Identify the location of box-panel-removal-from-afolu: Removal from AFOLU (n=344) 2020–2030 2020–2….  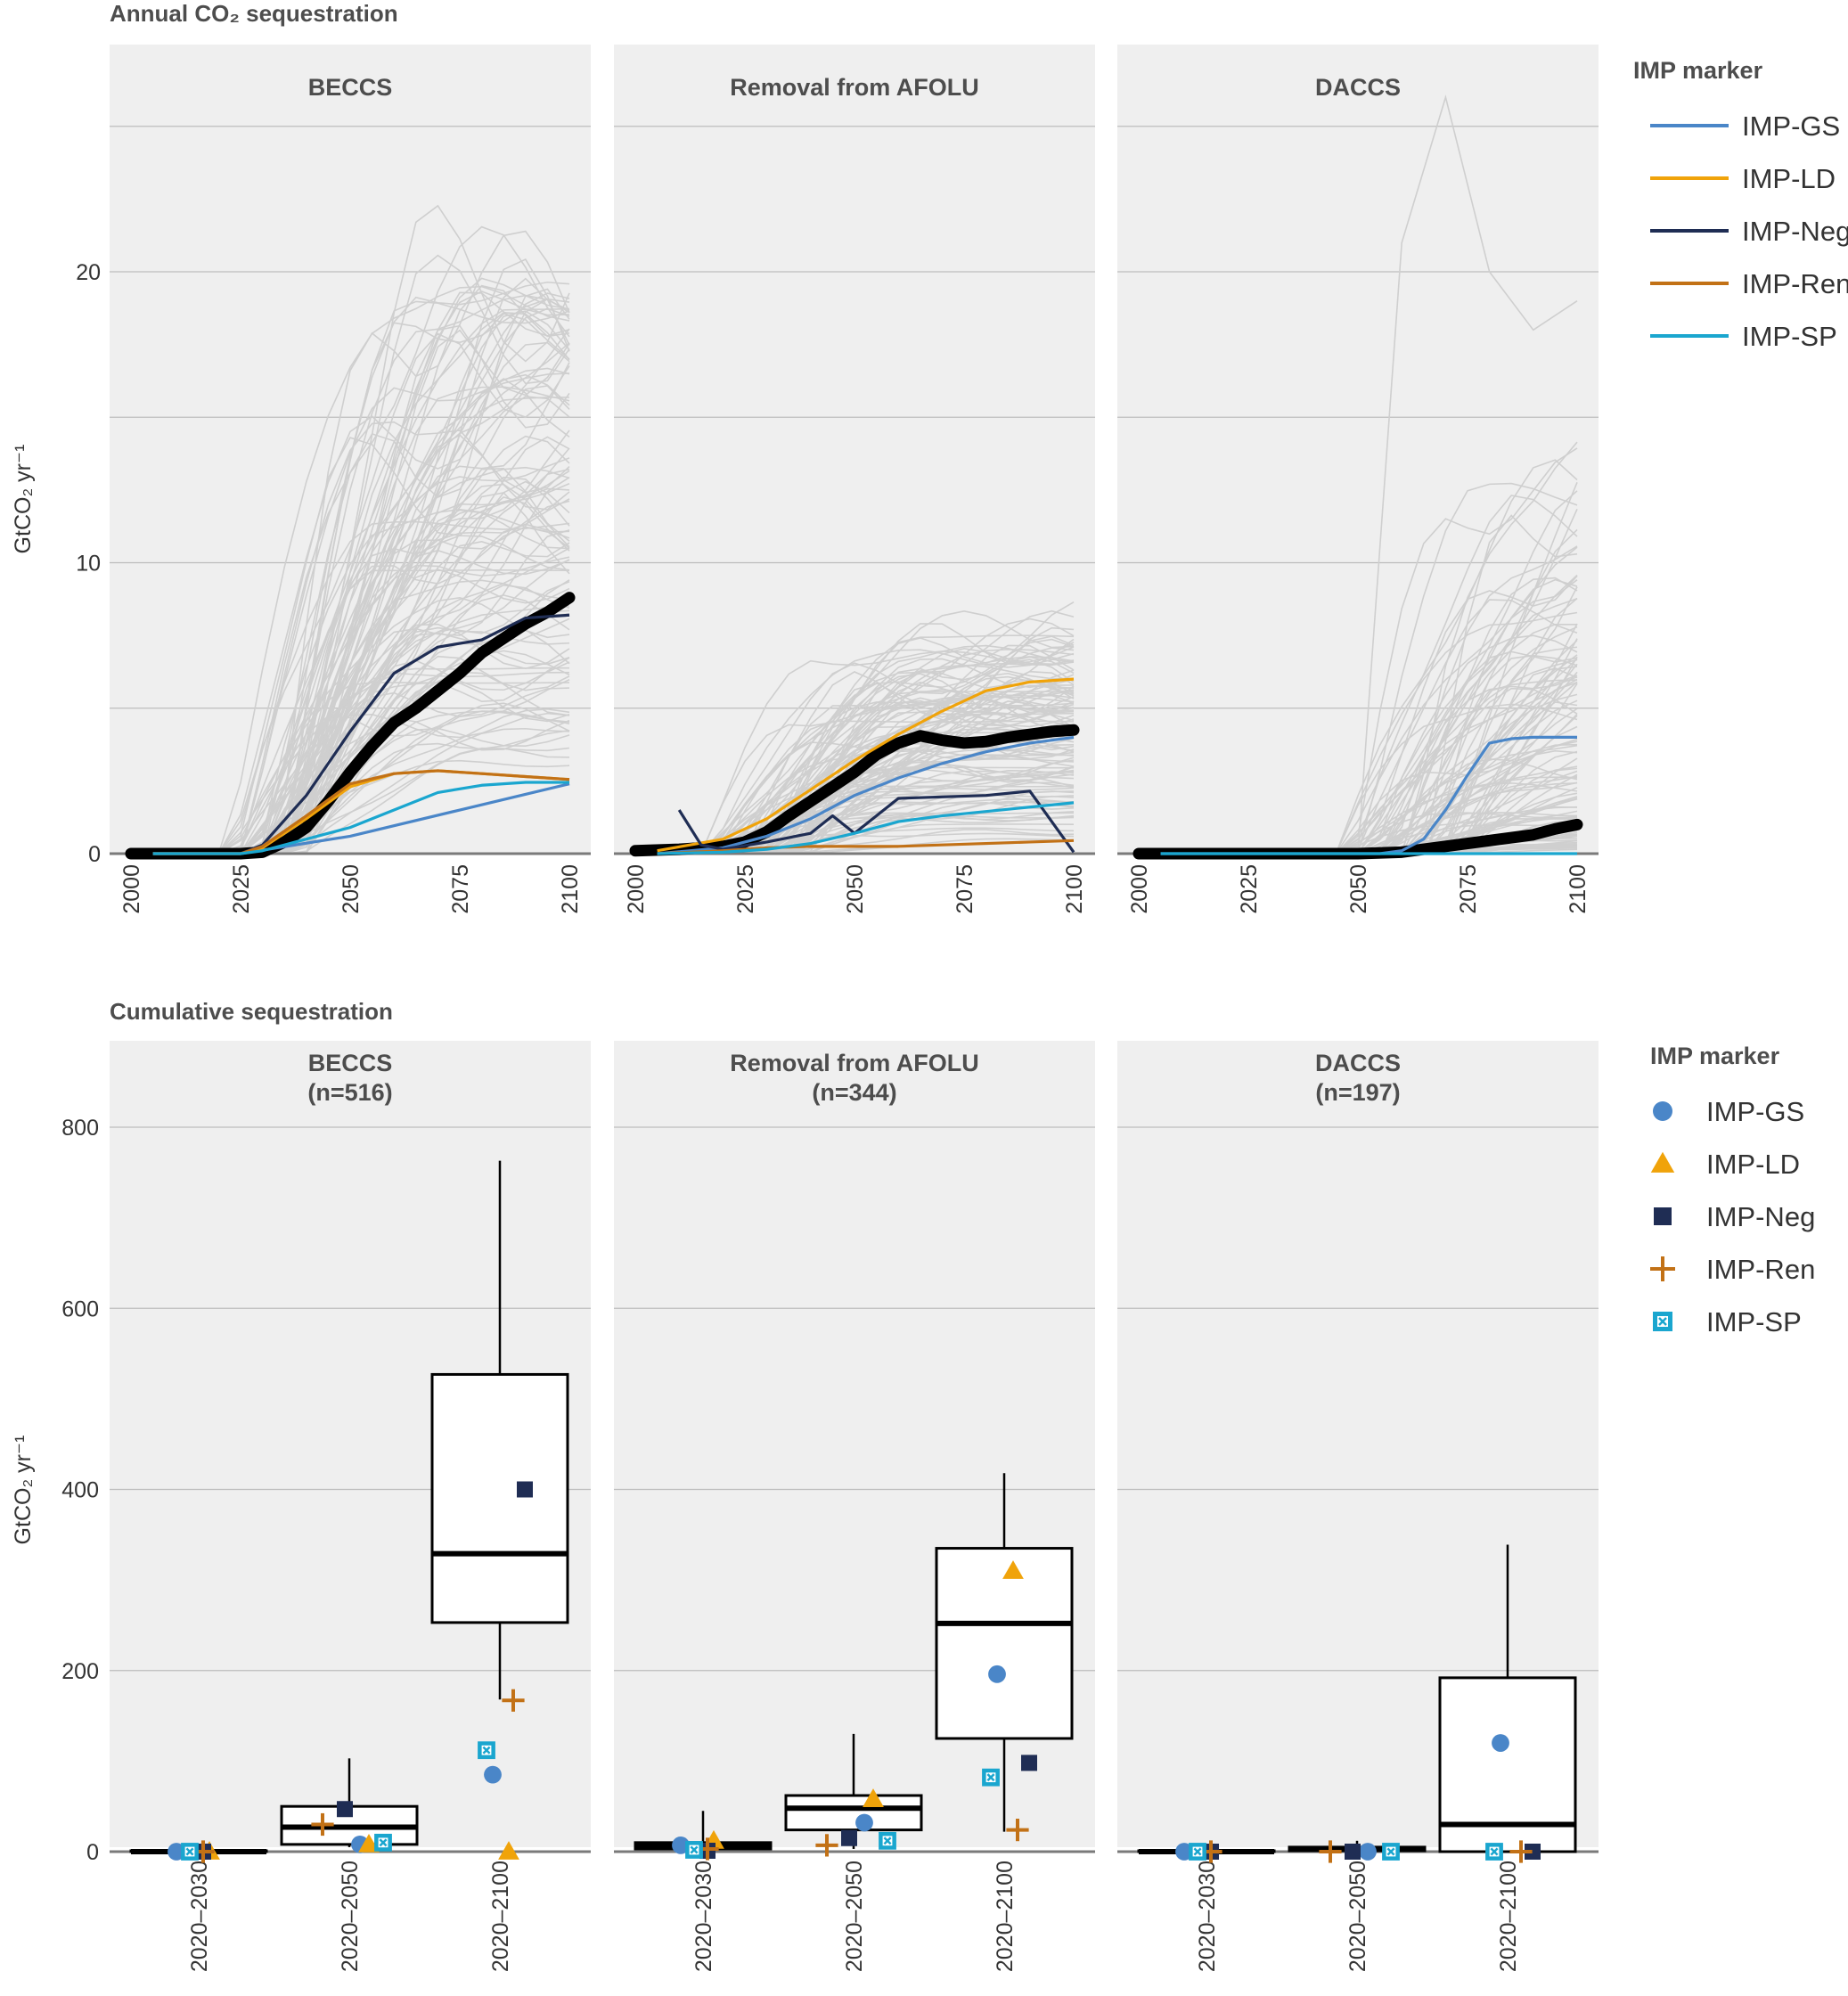
(855, 1506).